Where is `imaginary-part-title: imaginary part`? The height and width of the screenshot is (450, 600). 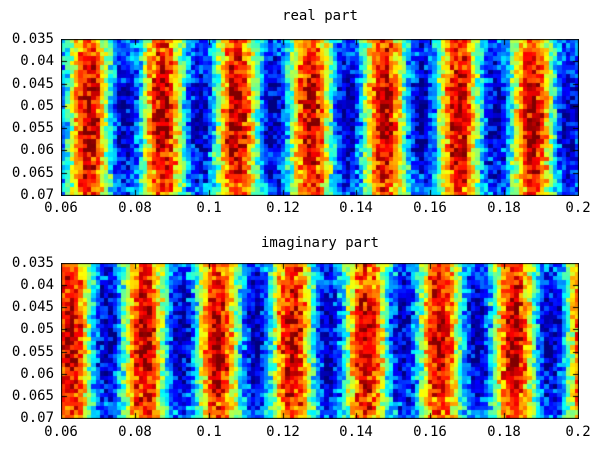
imaginary-part-title: imaginary part is located at coordinates (319, 243).